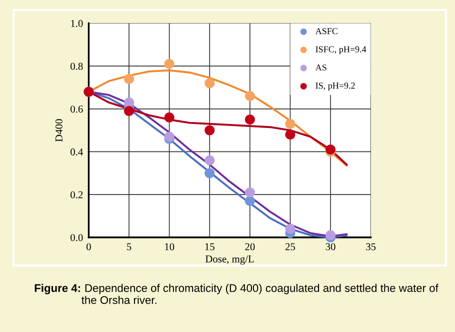 This screenshot has height=332, width=455. Describe the element at coordinates (88, 246) in the screenshot. I see `x-tick-label: 0` at that location.